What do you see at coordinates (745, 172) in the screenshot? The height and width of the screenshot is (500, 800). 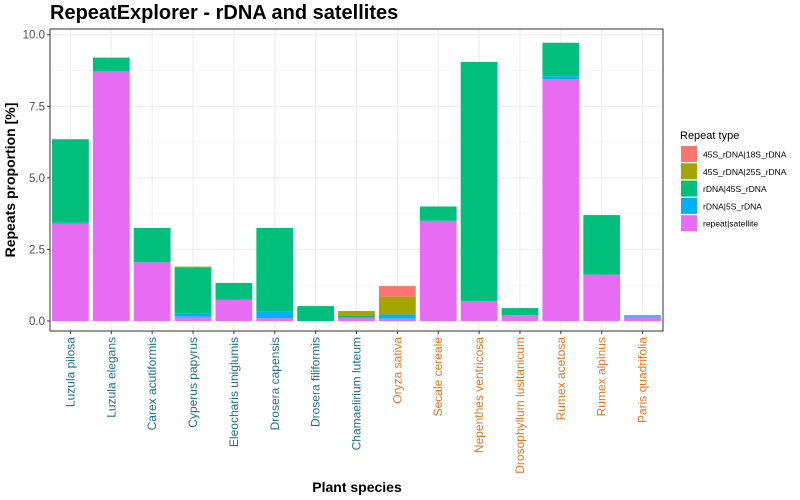 I see `legend-label: 45S_rDNA|25S_rDNA` at bounding box center [745, 172].